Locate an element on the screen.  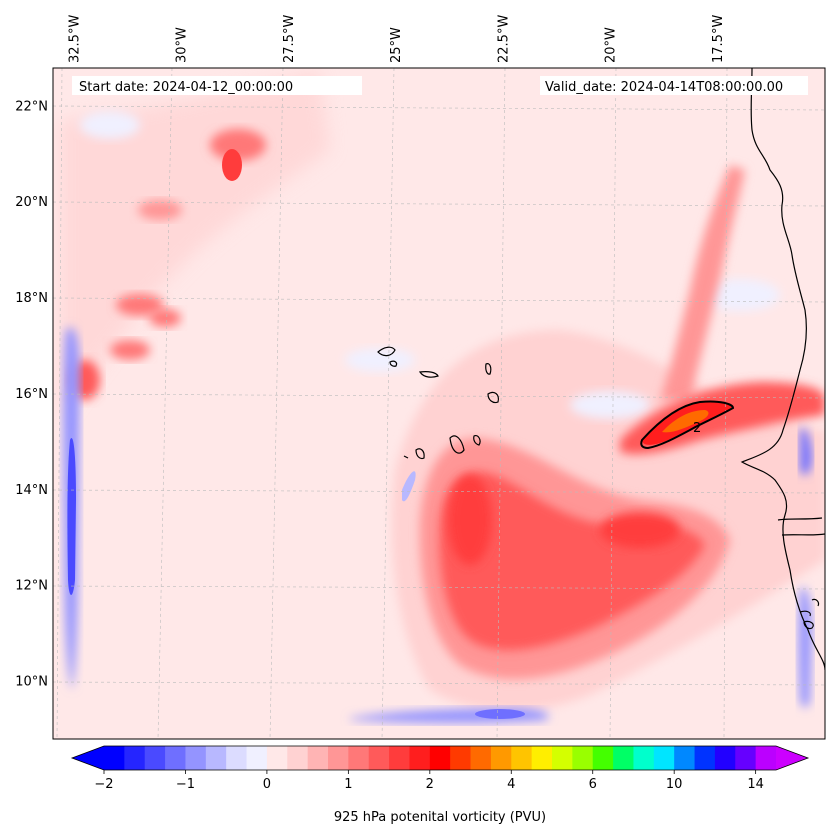
lat-tick-label: 12°N is located at coordinates (31, 586).